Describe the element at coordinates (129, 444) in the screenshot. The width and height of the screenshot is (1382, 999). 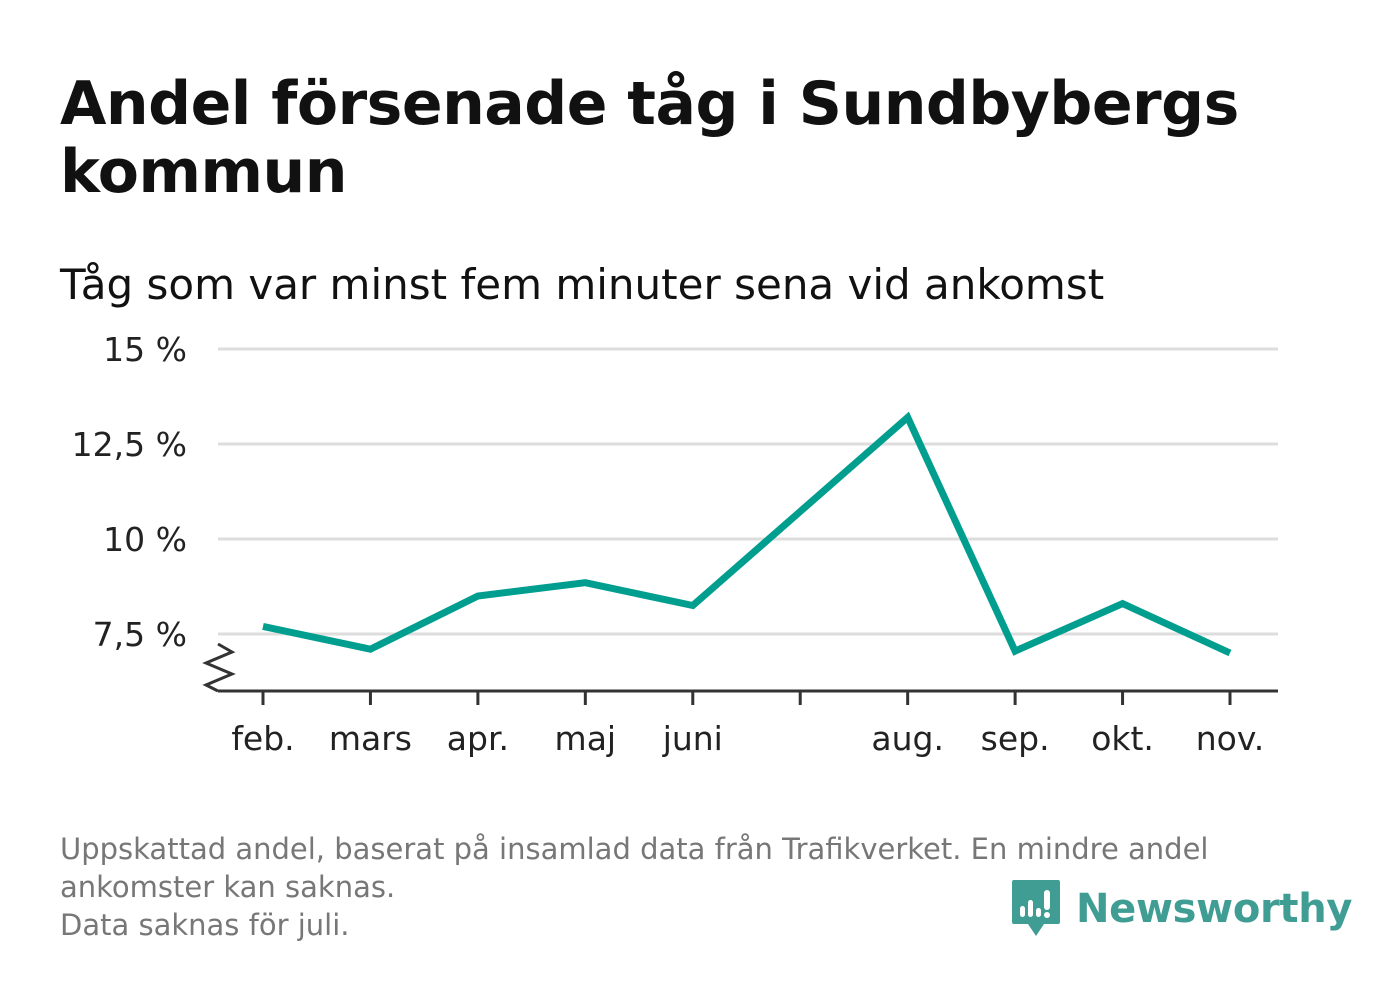
I see `y-tick-label: 12,5 %` at that location.